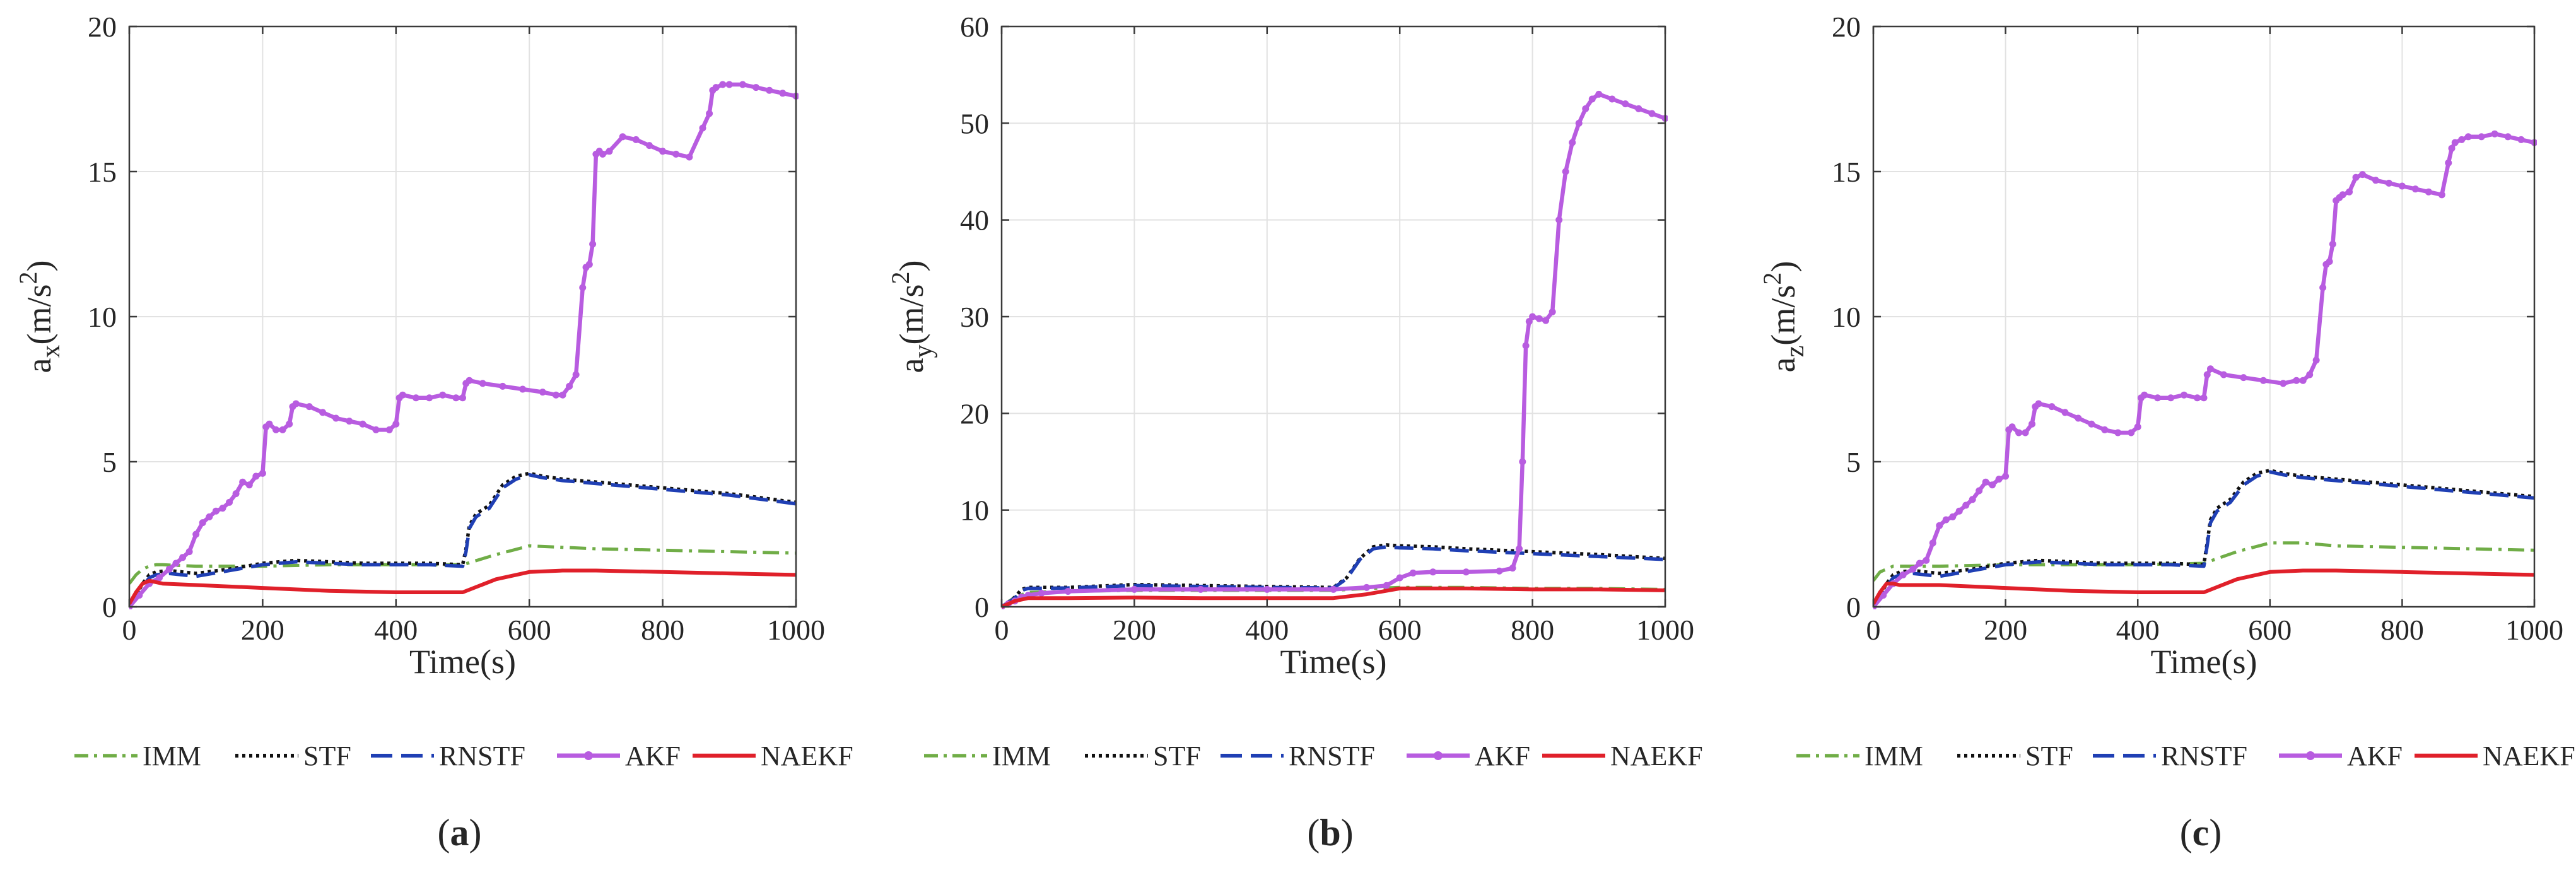  Describe the element at coordinates (1853, 607) in the screenshot. I see `y-tick-label: 0` at that location.